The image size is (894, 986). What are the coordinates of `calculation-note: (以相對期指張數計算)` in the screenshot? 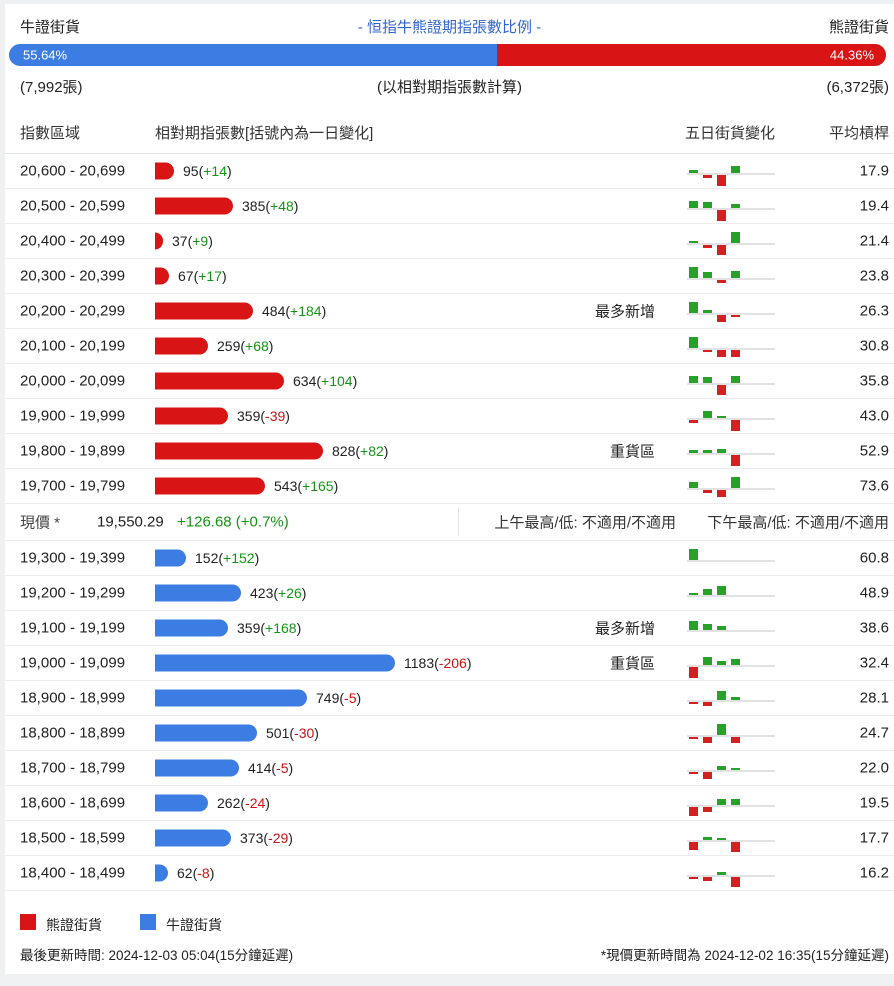 It's located at (449, 87).